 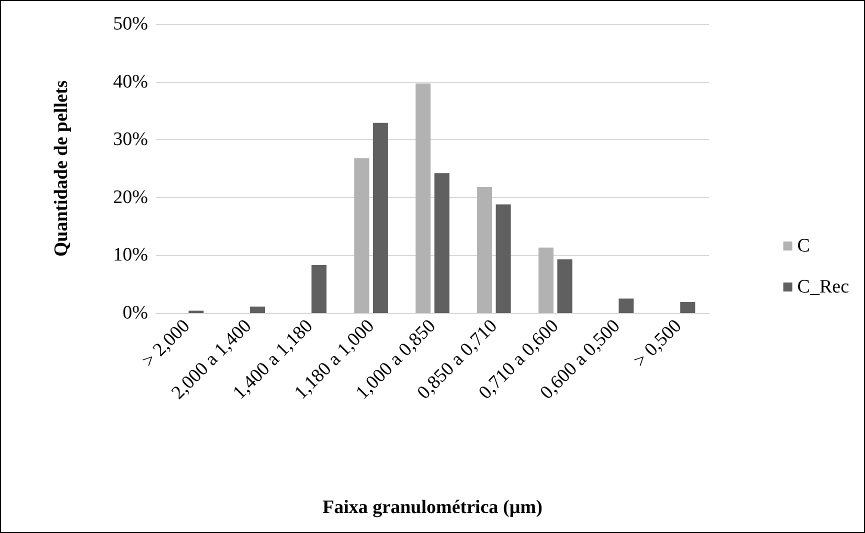 I want to click on y-tick-label: 30%, so click(x=130, y=139).